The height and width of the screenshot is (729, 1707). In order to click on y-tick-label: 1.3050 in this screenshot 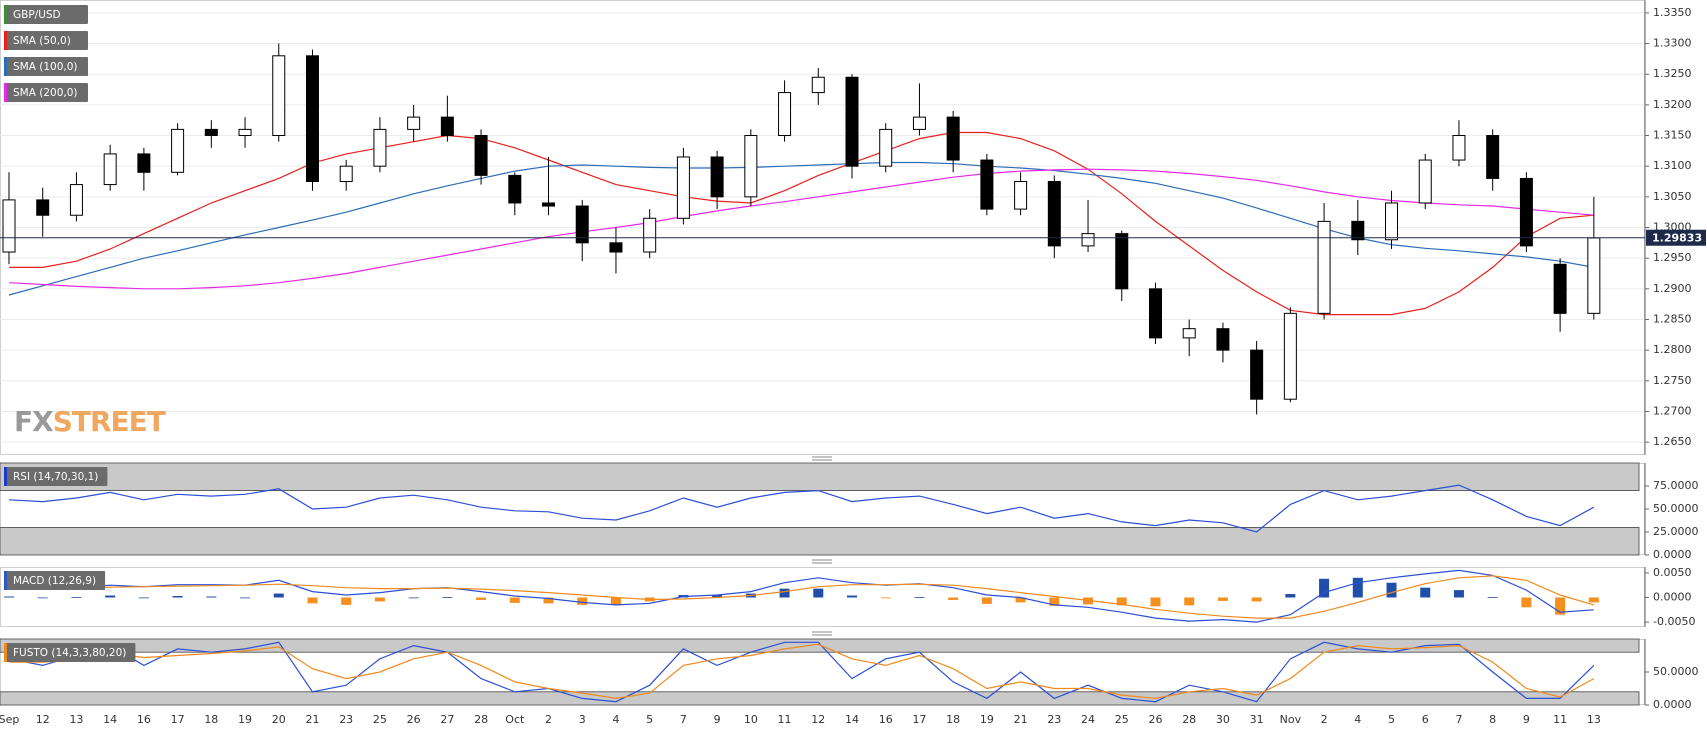, I will do `click(1672, 196)`.